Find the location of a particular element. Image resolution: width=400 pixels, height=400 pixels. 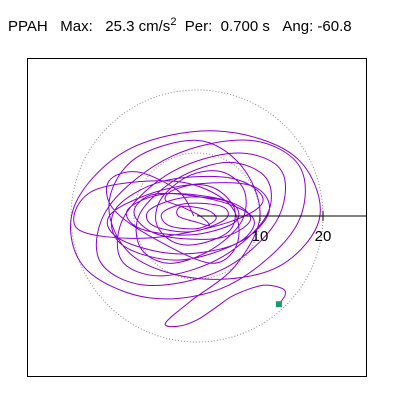

ang-label: Ang: is located at coordinates (298, 26).